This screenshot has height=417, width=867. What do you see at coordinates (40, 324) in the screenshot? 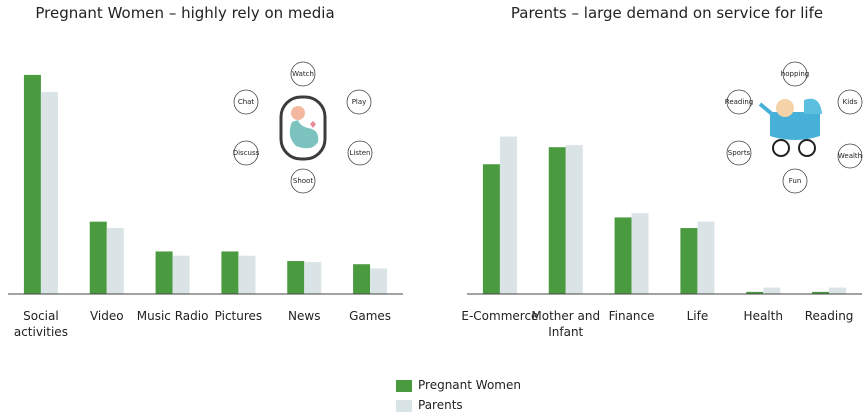
I see `x-tick-label: Social activities` at bounding box center [40, 324].